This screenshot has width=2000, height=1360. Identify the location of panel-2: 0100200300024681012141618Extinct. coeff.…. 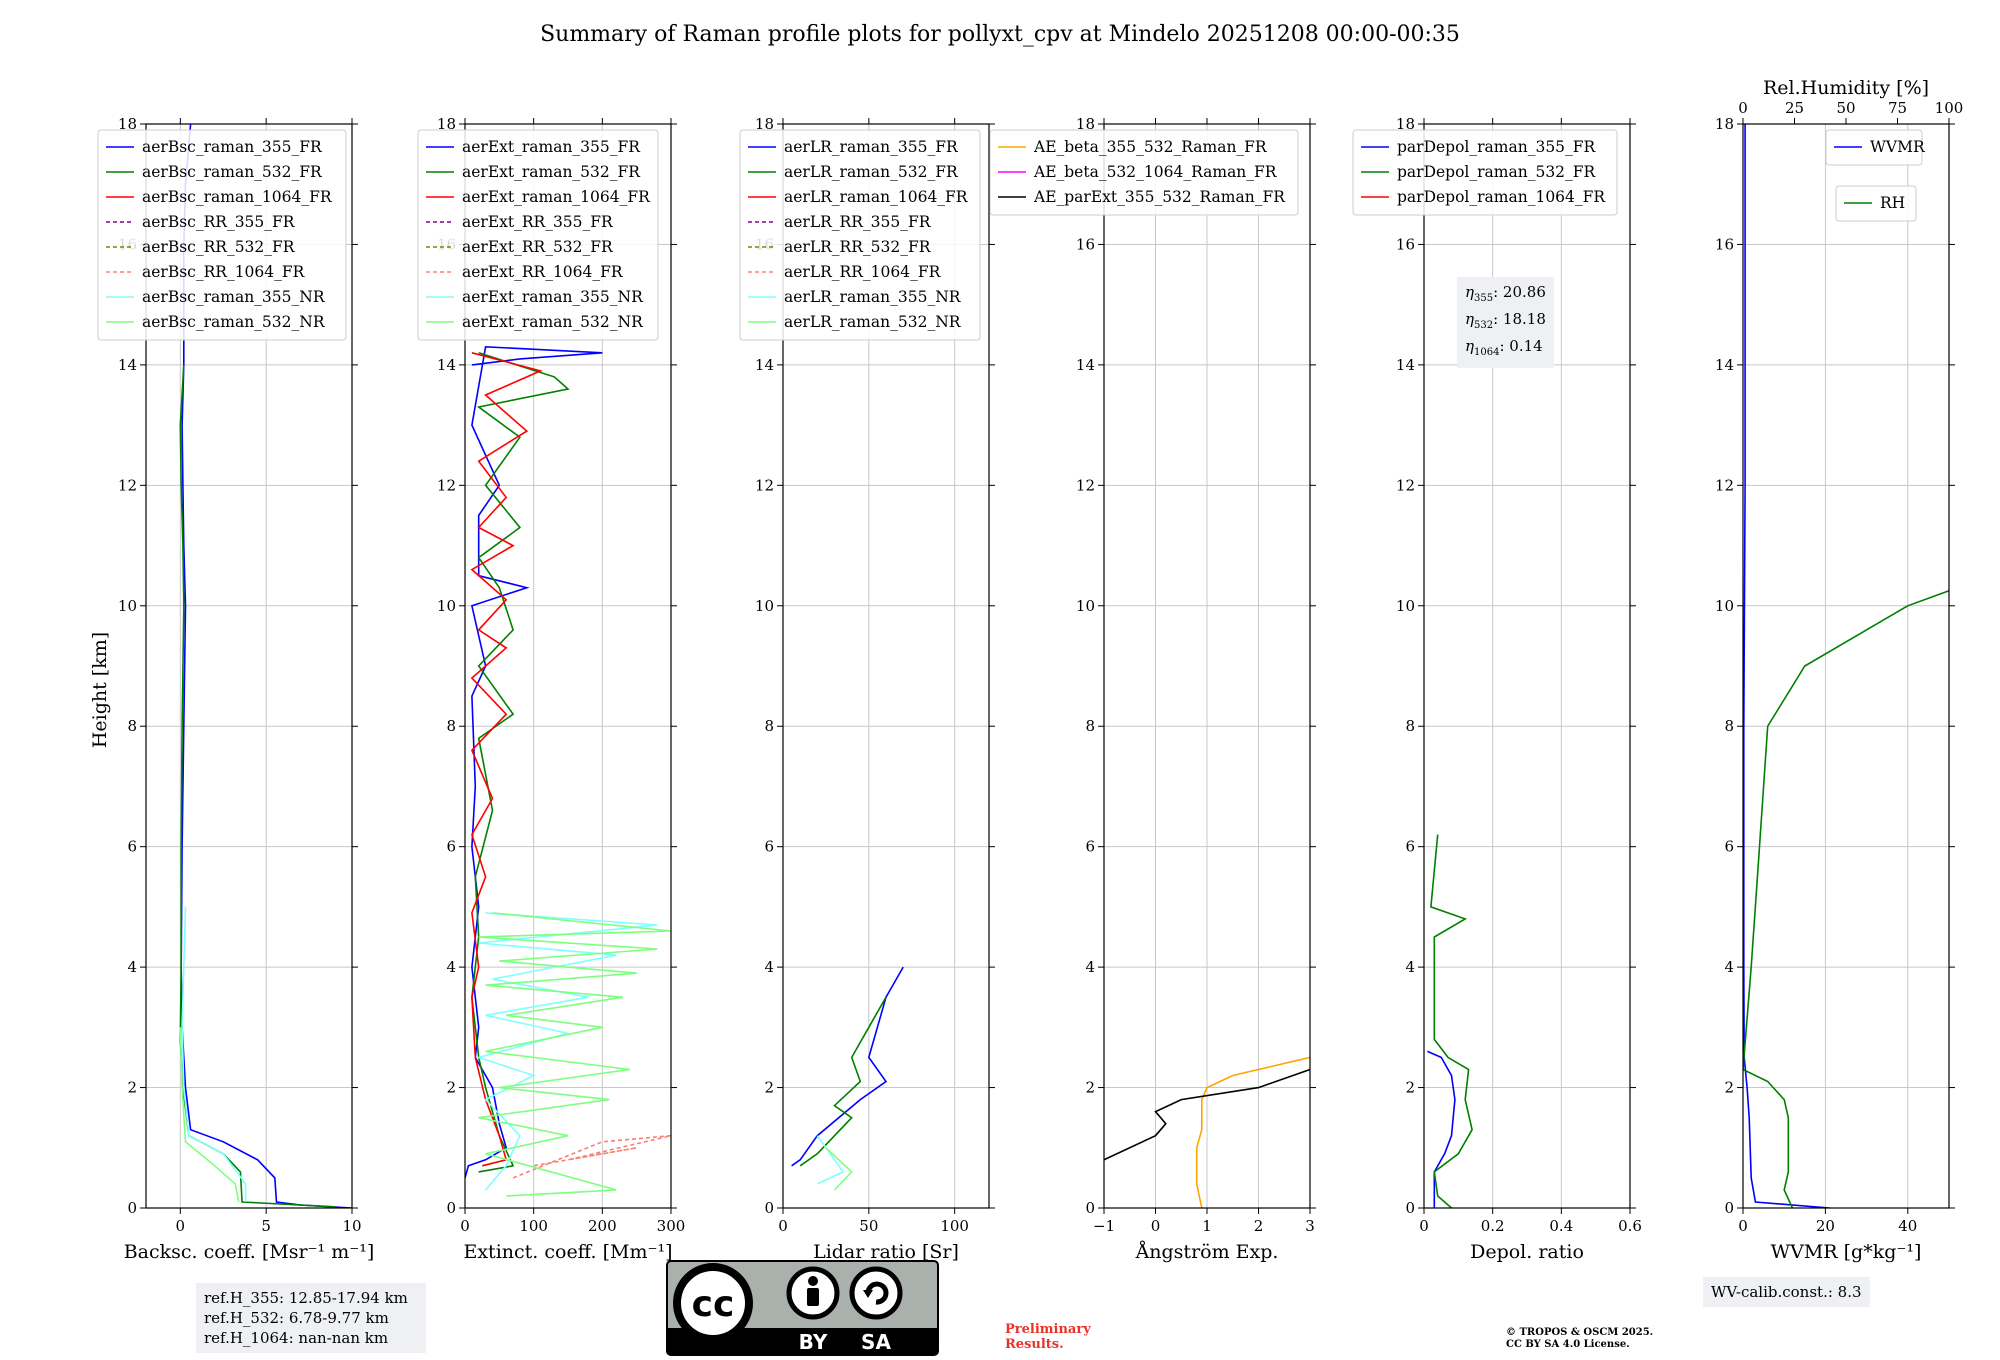
(551, 689).